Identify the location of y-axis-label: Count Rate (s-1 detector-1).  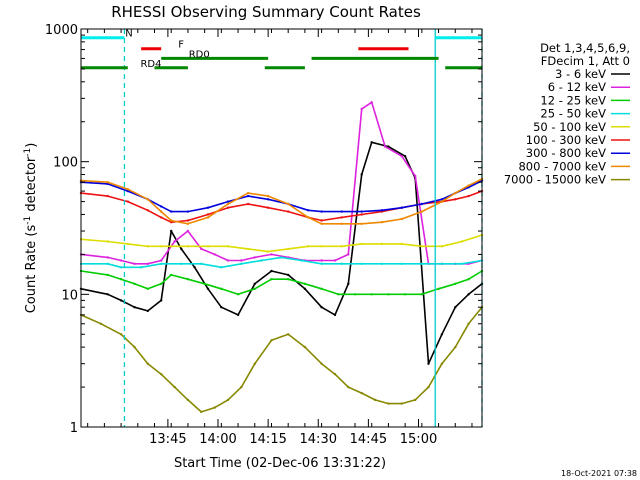
(31, 228).